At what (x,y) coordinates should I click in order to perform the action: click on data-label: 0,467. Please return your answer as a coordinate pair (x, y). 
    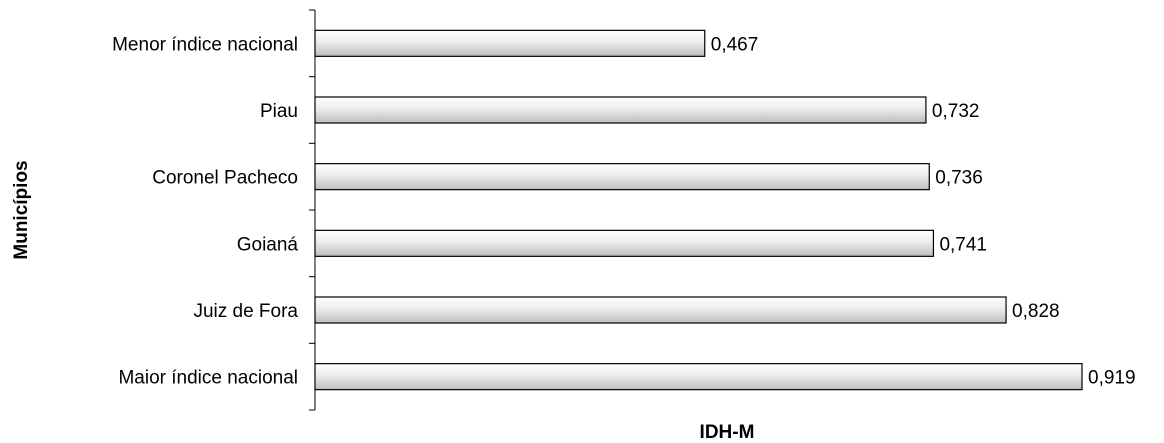
    Looking at the image, I should click on (735, 44).